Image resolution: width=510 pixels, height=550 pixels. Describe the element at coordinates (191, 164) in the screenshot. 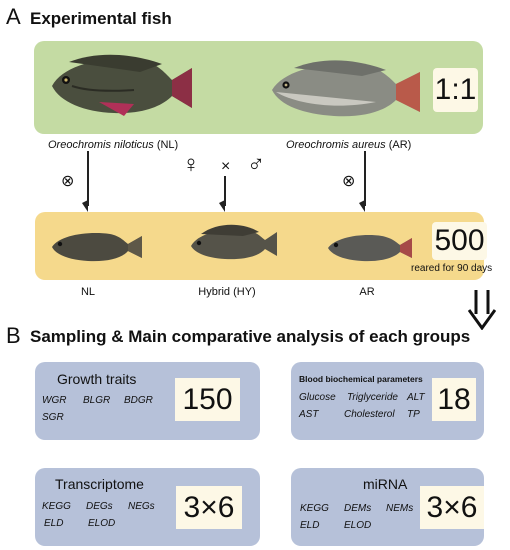

I see `female-icon: ♀` at that location.